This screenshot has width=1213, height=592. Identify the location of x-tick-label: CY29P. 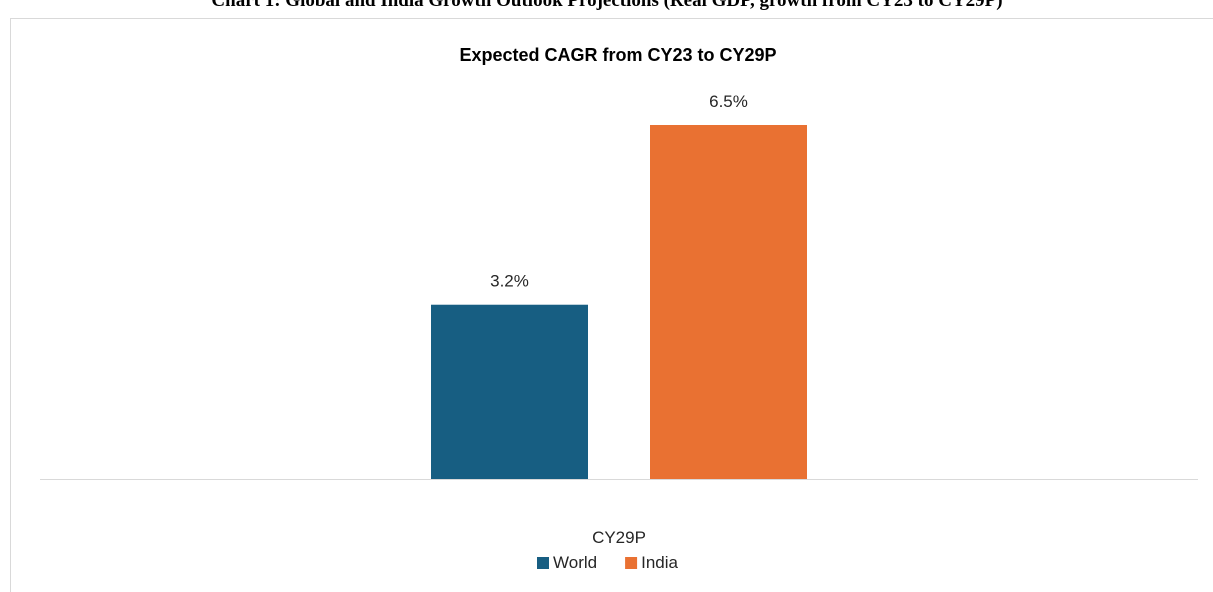
(619, 537).